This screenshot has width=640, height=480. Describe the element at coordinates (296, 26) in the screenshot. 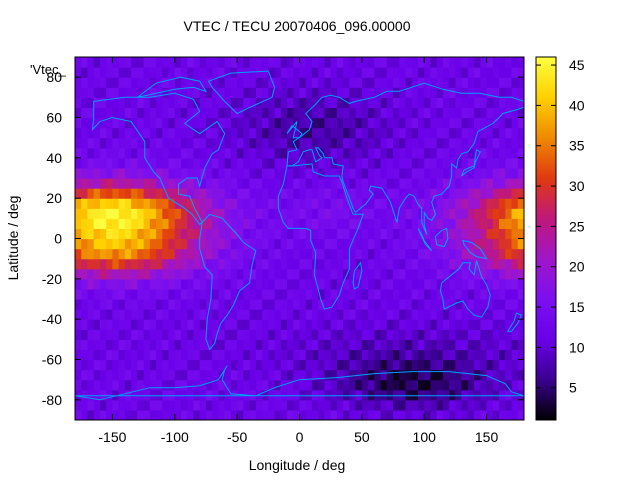

I see `chart-title: VTEC / TECU 20070406_096.00000` at that location.